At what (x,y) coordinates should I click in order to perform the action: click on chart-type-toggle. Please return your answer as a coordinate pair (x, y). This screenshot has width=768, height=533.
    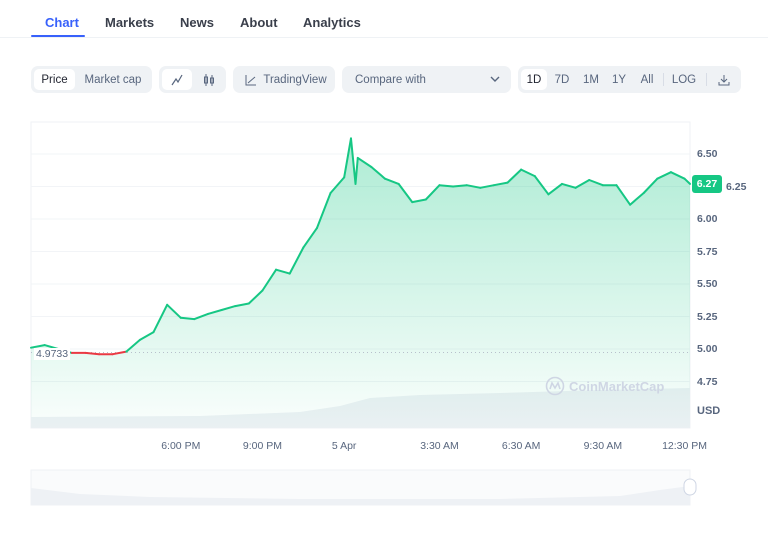
    Looking at the image, I should click on (192, 79).